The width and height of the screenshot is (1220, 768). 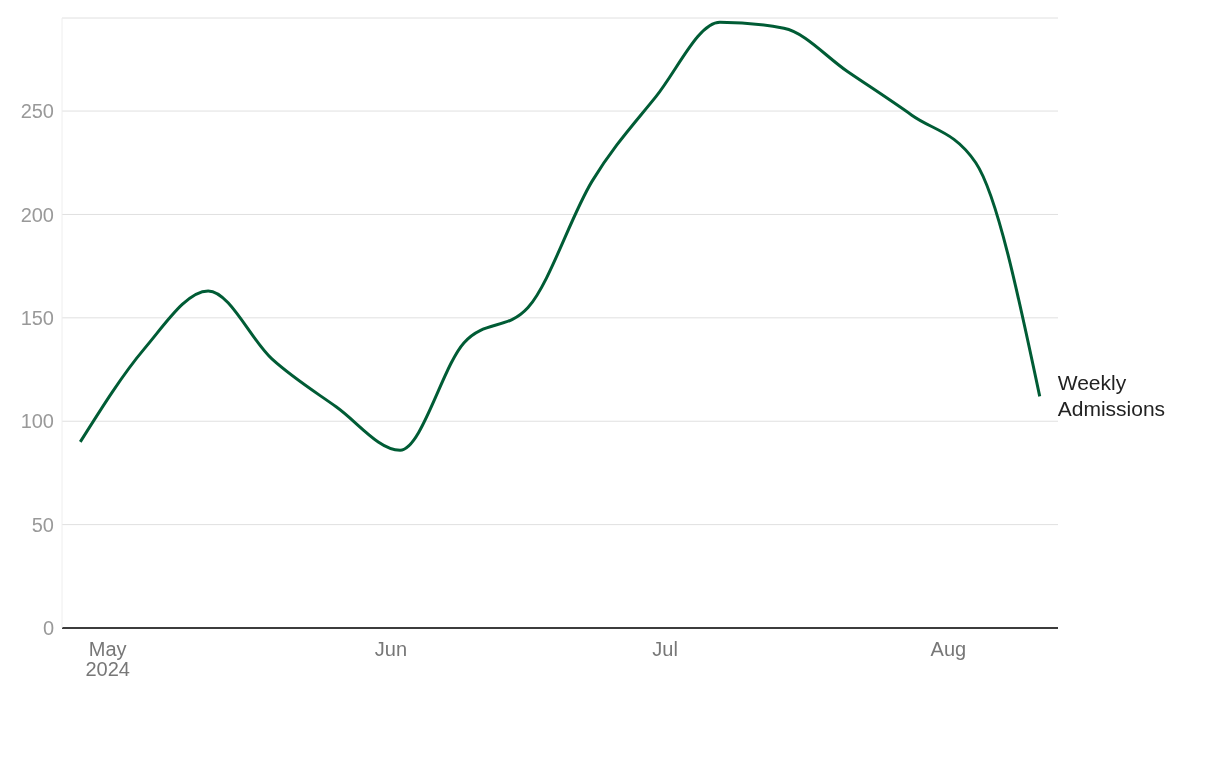 I want to click on y-tick-label: 100, so click(x=37, y=421).